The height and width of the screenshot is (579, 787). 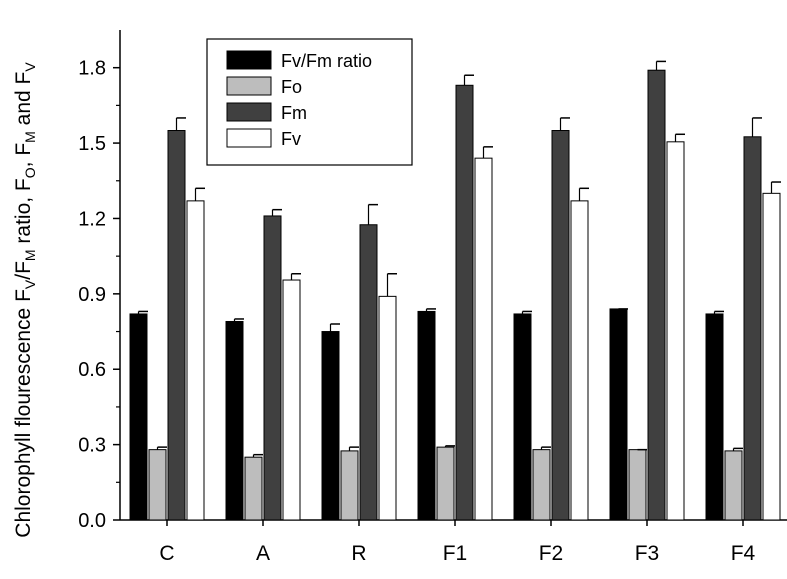 I want to click on x-tick-label: R, so click(x=358, y=553).